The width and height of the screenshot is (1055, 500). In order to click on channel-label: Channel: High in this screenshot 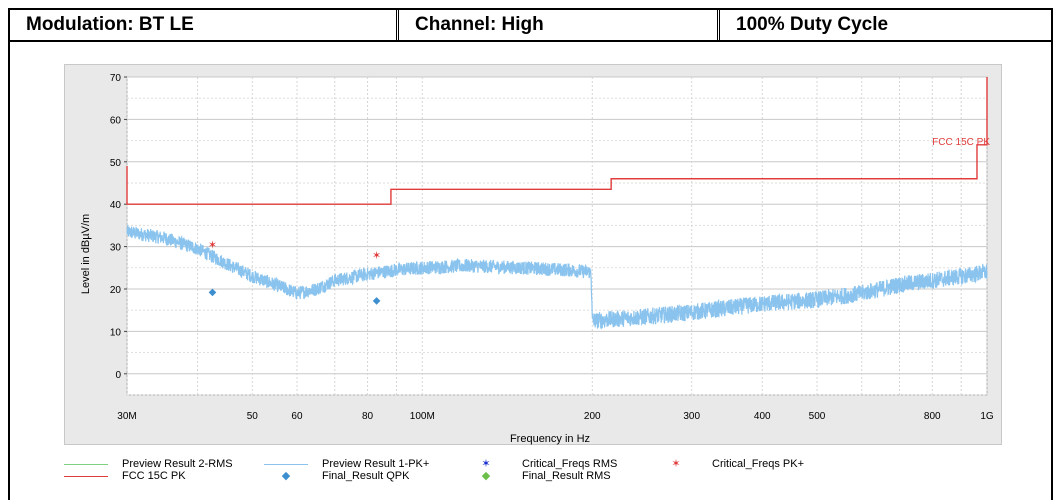, I will do `click(559, 25)`.